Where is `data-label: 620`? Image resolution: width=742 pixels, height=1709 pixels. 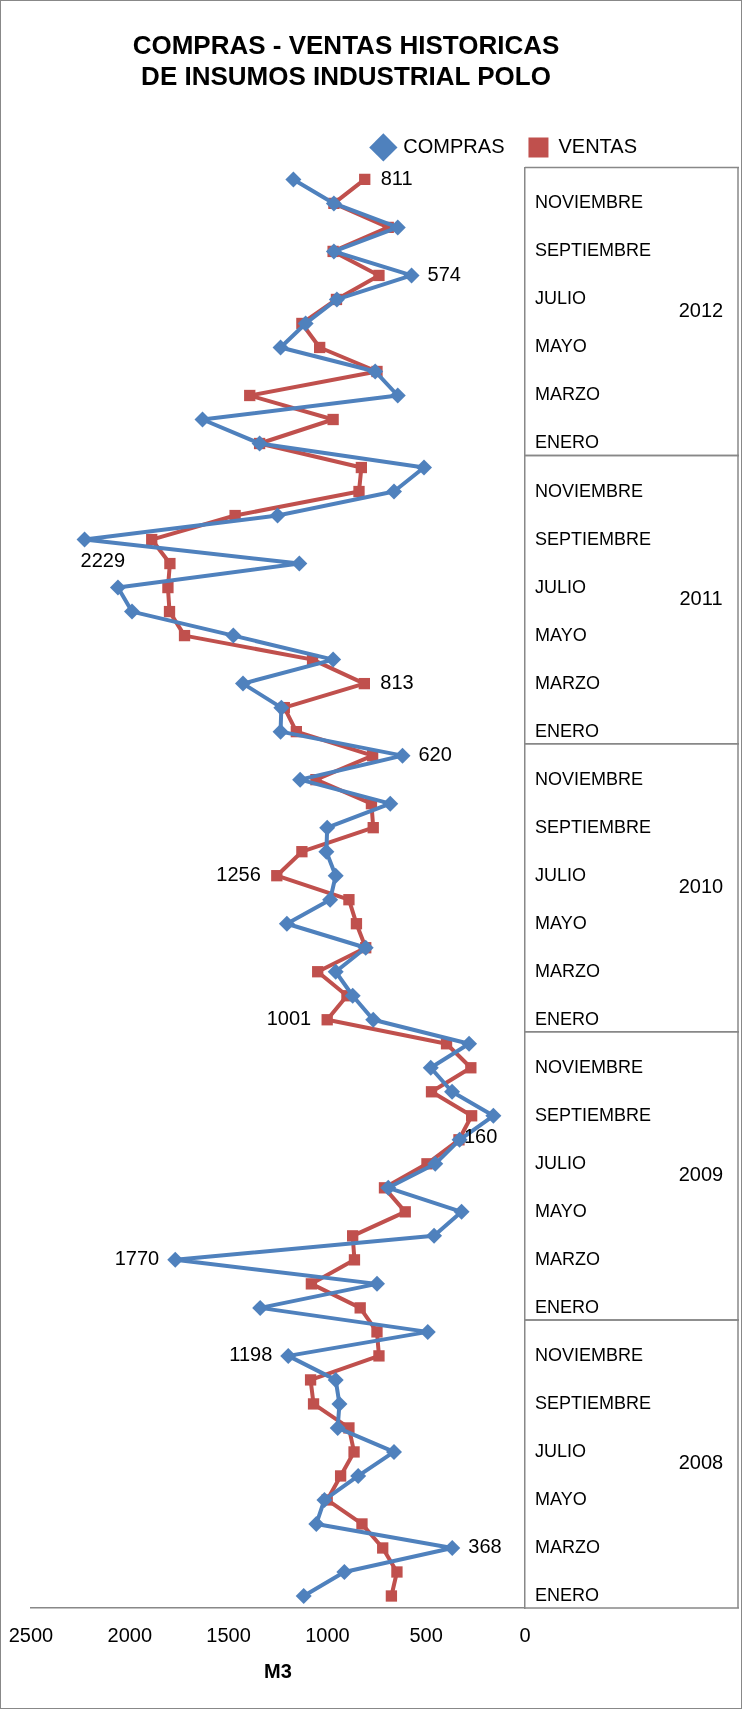
data-label: 620 is located at coordinates (435, 754).